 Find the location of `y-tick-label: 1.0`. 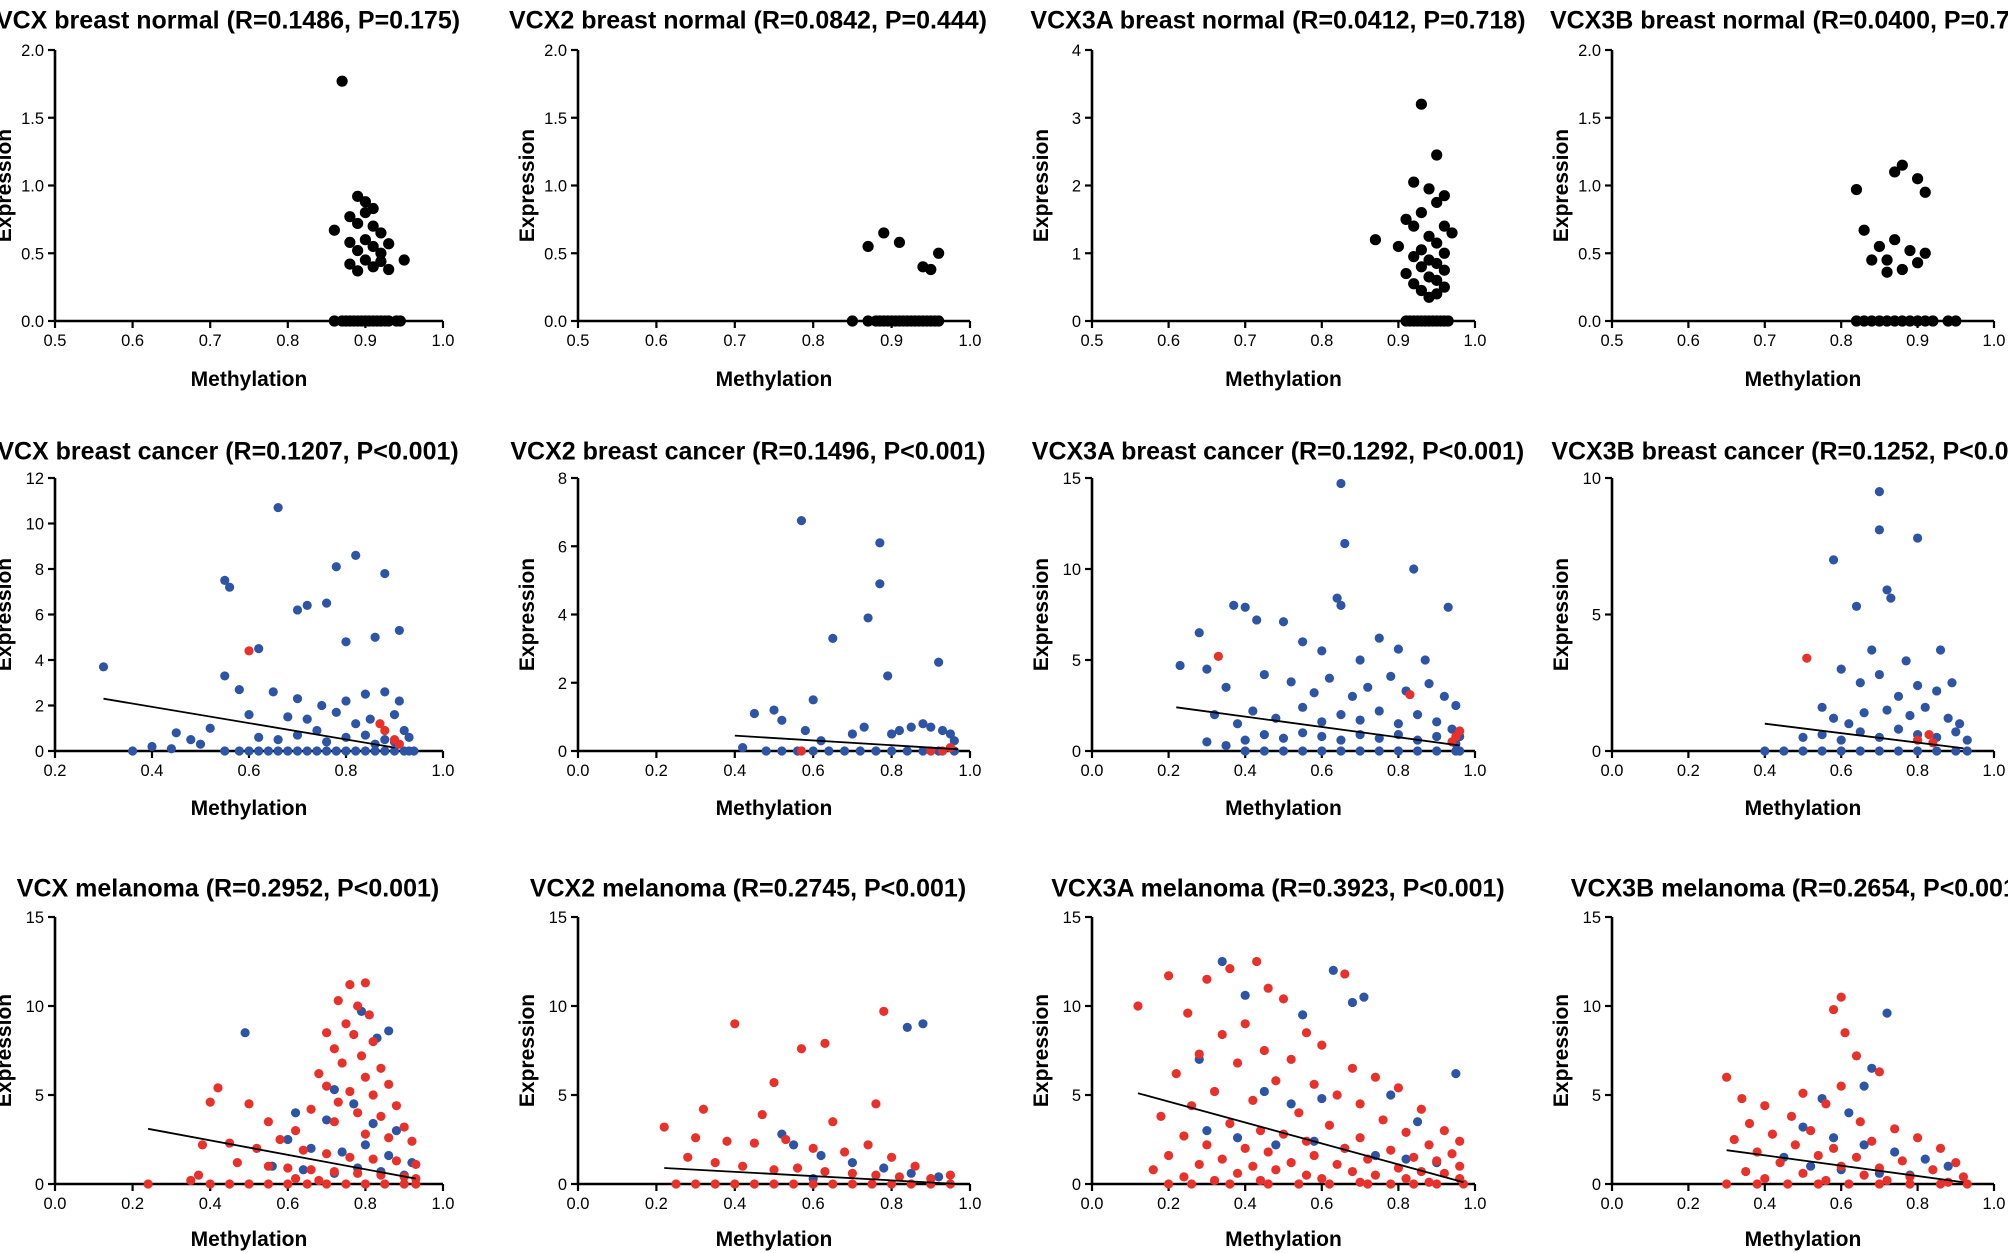

y-tick-label: 1.0 is located at coordinates (1589, 187).